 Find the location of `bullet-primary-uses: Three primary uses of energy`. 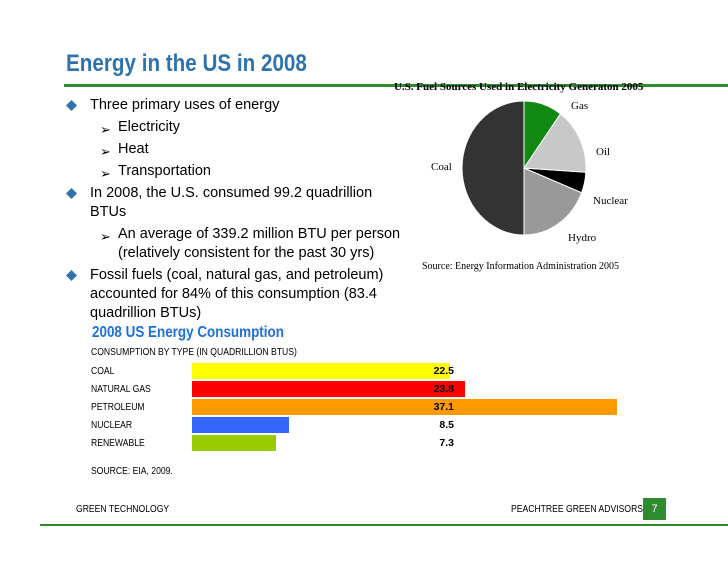

bullet-primary-uses: Three primary uses of energy is located at coordinates (236, 105).